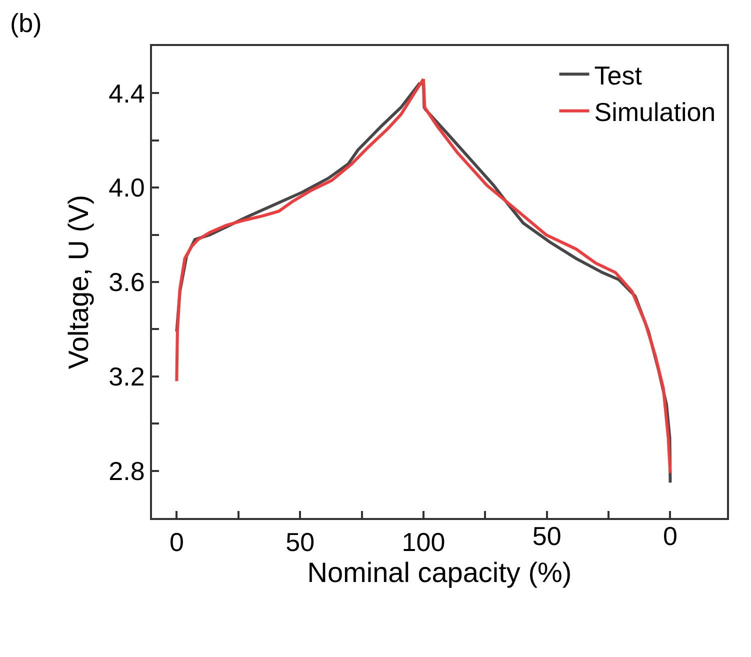  I want to click on y-tick-label: 4.0, so click(126, 187).